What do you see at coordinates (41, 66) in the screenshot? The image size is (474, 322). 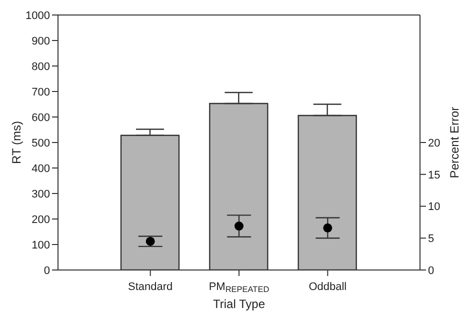 I see `y-tick-label: 800` at bounding box center [41, 66].